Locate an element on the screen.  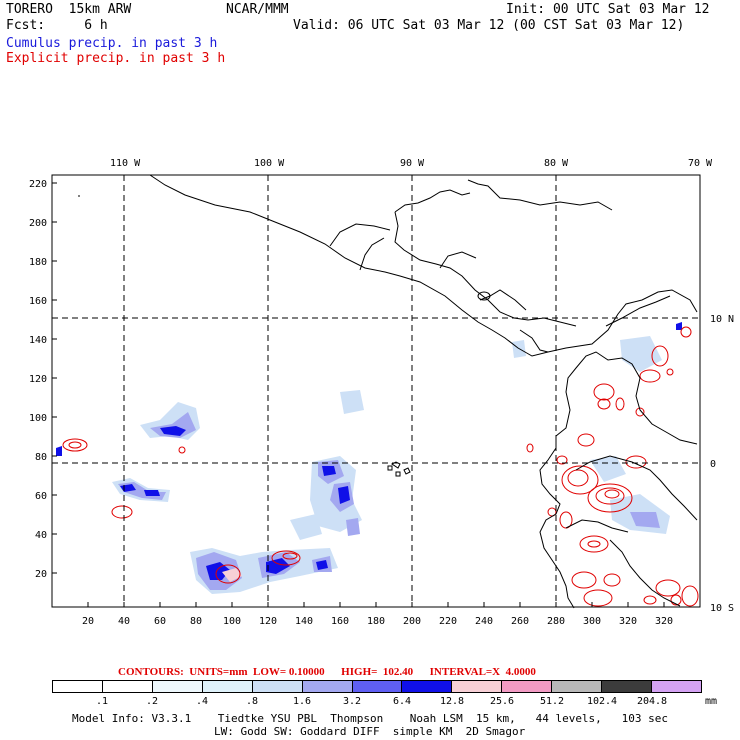
colorbar-label: 204.8 is located at coordinates (652, 701).